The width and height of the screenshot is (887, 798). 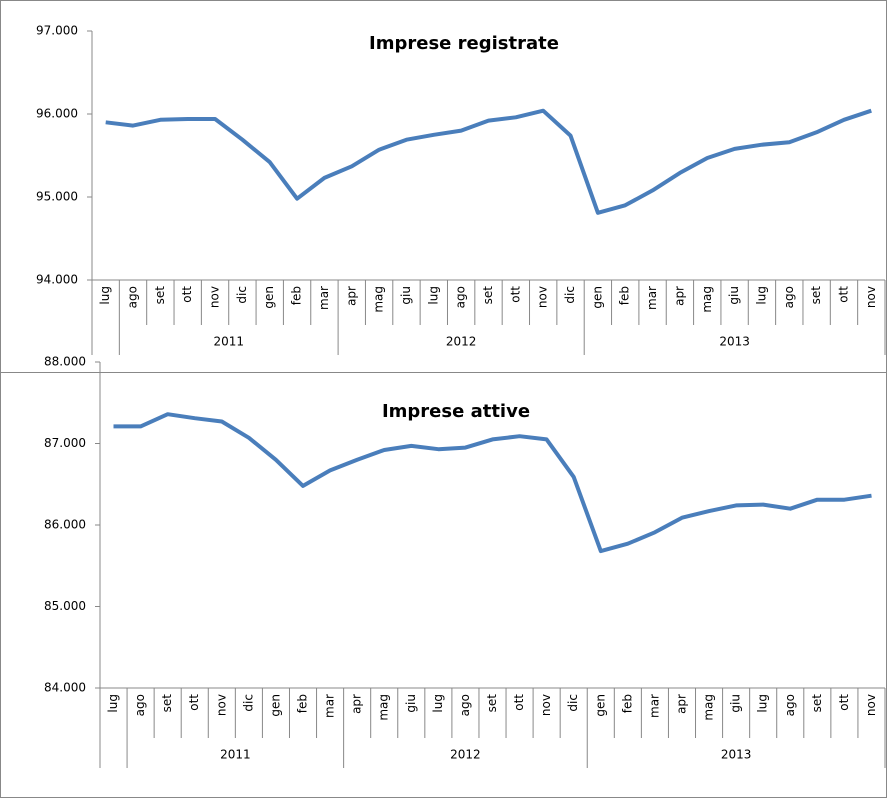 I want to click on y-tick-label: 96.000, so click(x=57, y=114).